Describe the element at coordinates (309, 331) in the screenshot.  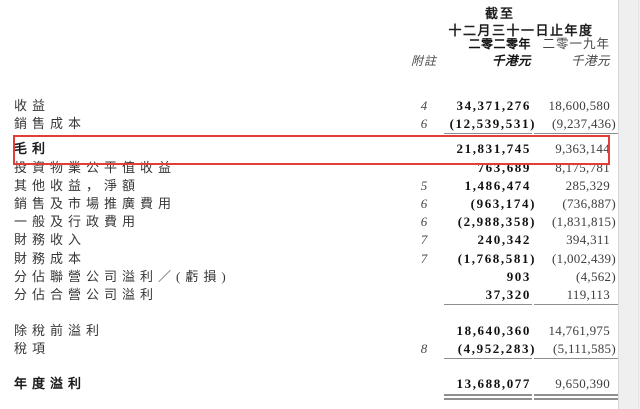
I see `table-row: 除稅前溢利 18,640,360 14,761,975` at that location.